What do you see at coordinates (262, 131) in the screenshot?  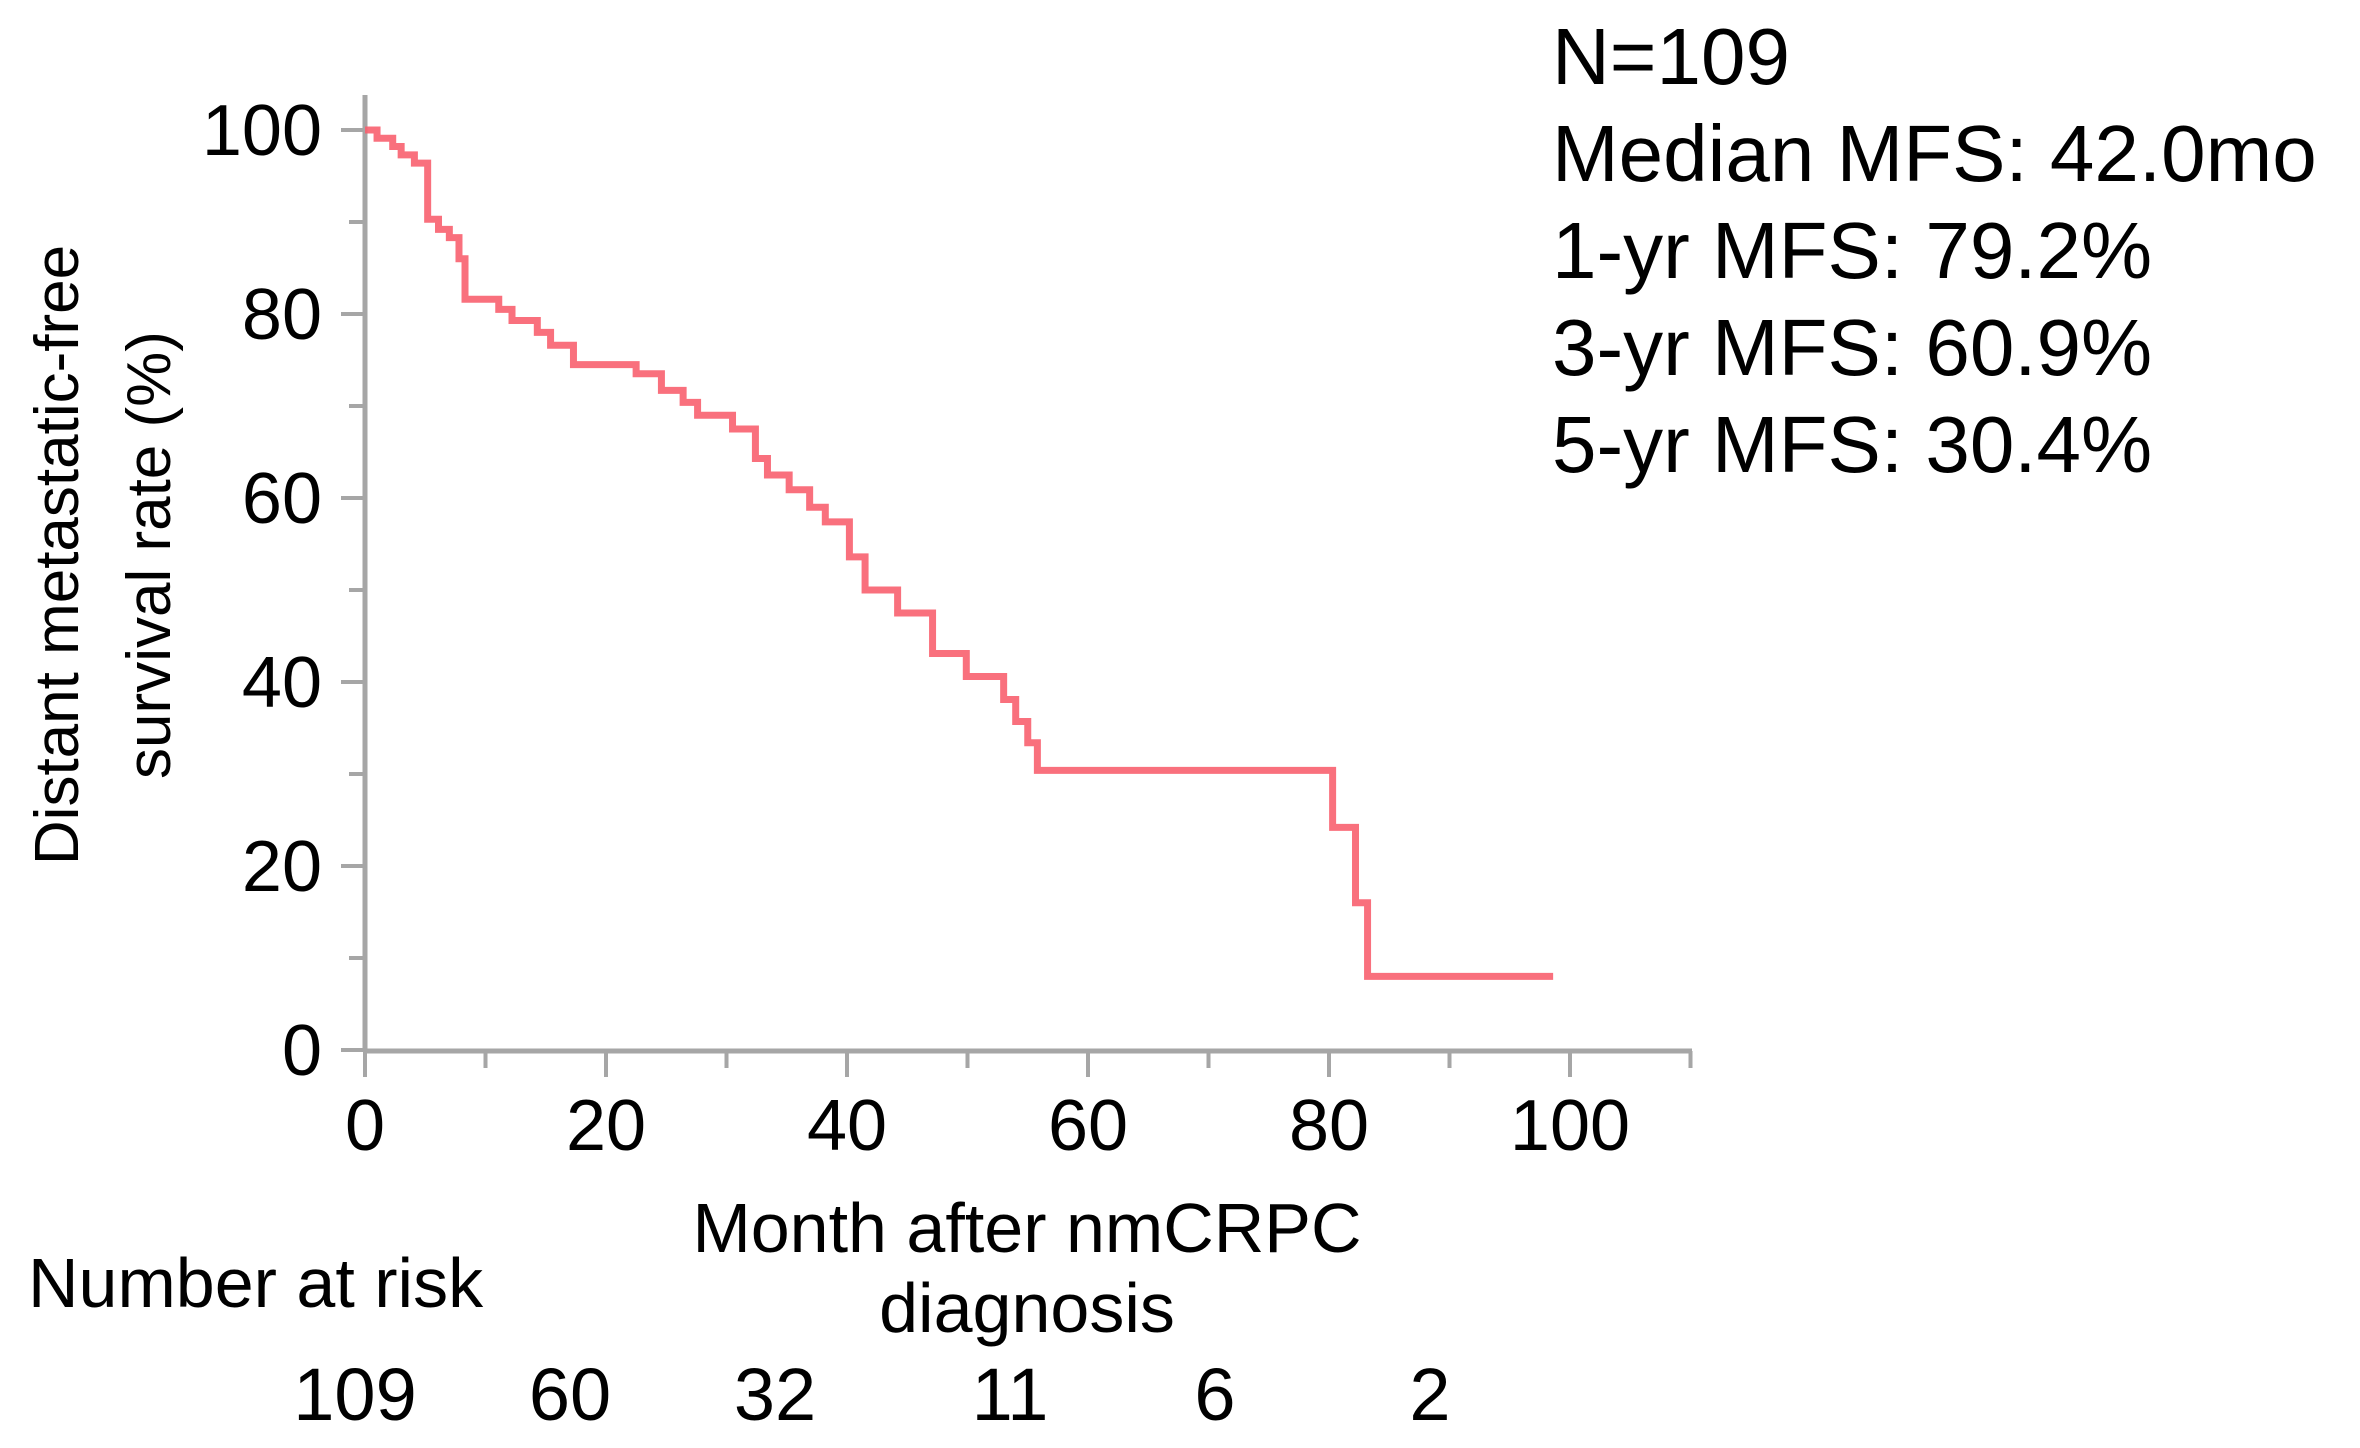 I see `y-tick-label: 100` at bounding box center [262, 131].